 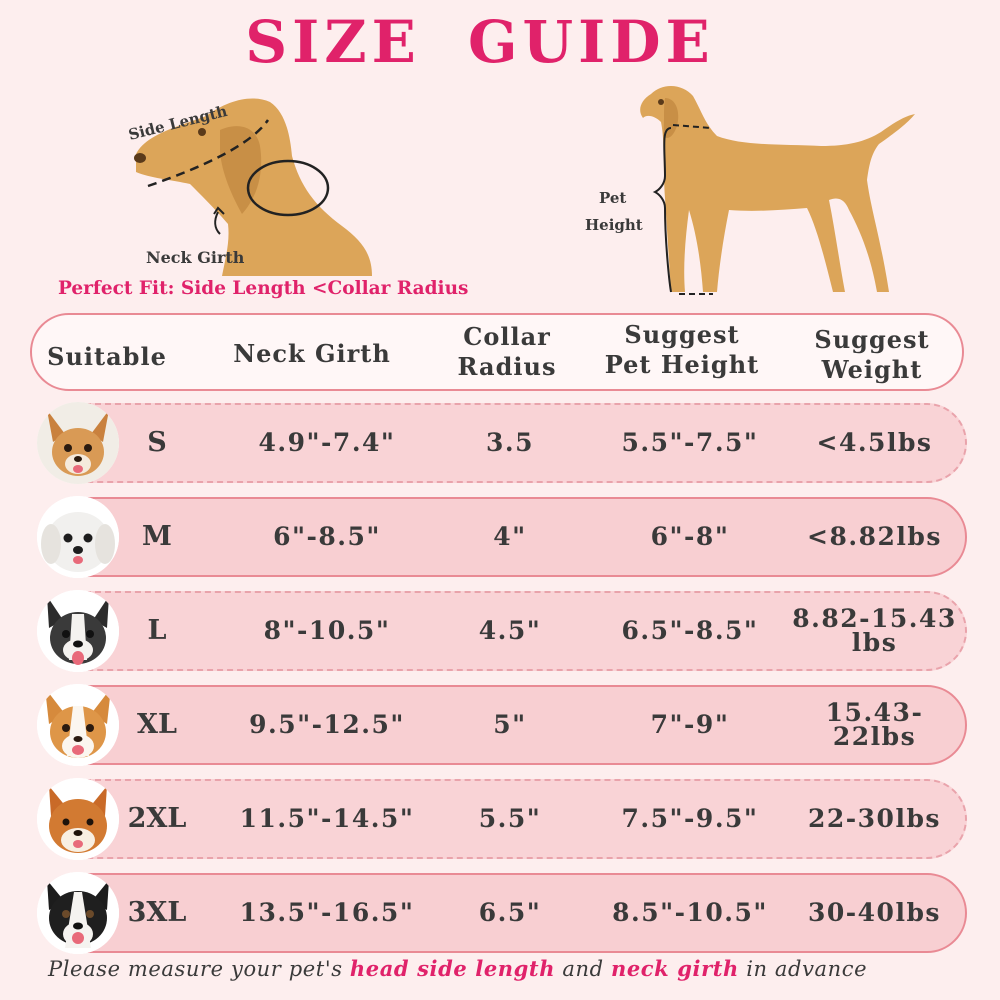 What do you see at coordinates (157, 912) in the screenshot?
I see `size-label: 3XL` at bounding box center [157, 912].